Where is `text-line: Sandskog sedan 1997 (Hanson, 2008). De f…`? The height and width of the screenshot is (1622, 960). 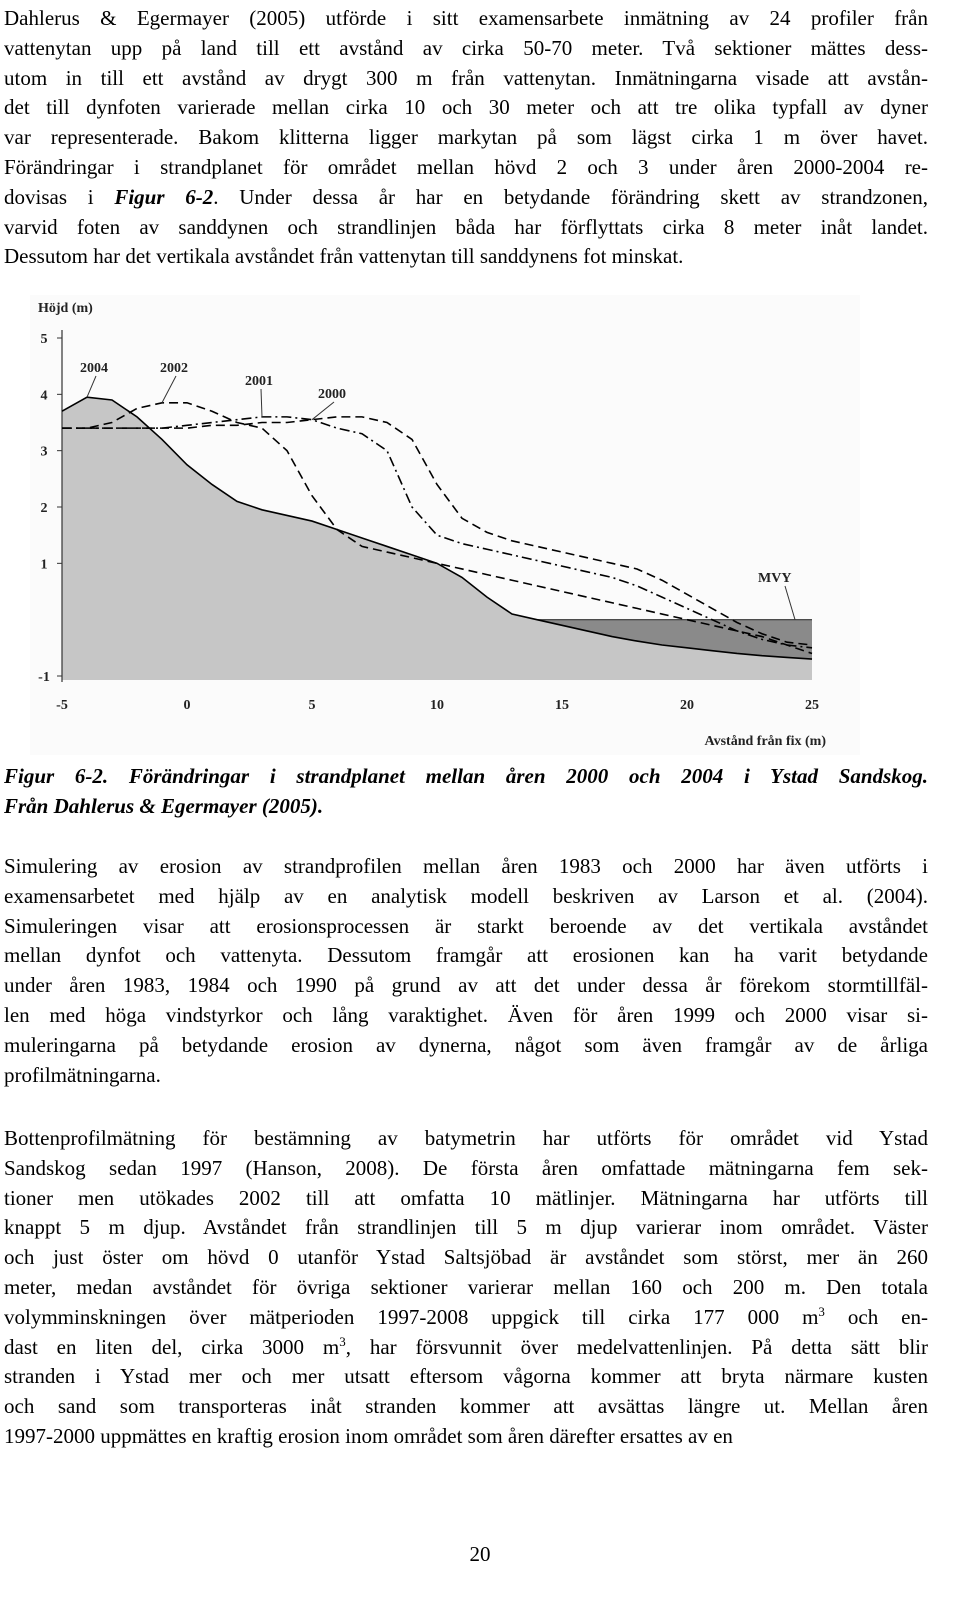
text-line: Sandskog sedan 1997 (Hanson, 2008). De f… is located at coordinates (466, 1167).